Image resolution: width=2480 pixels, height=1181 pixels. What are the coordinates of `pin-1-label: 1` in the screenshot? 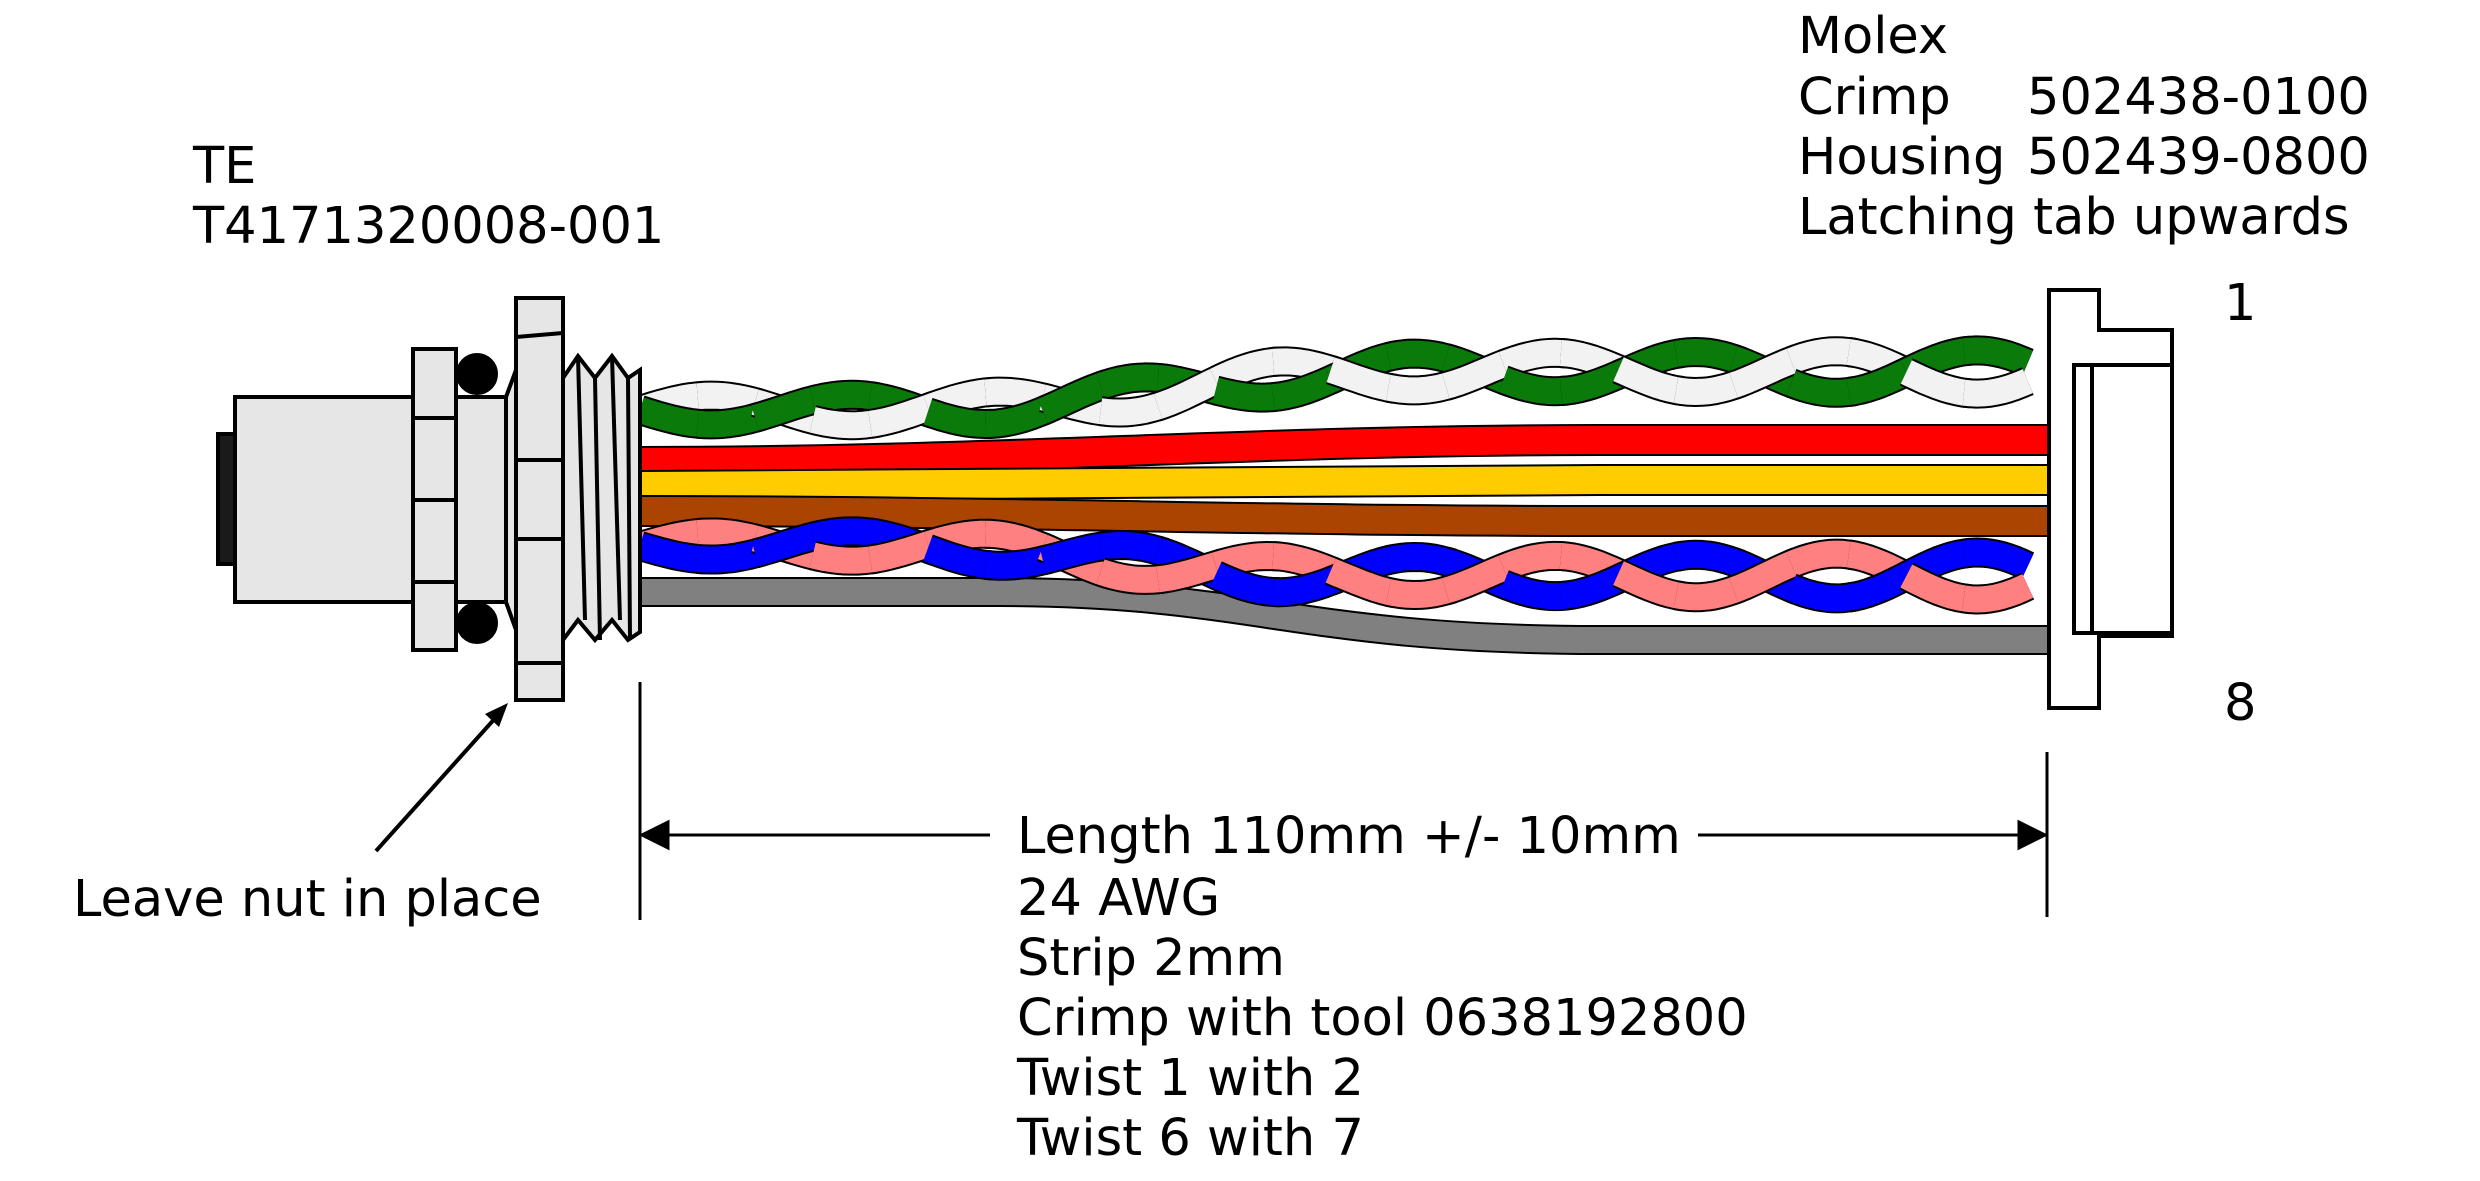 It's located at (2240, 303).